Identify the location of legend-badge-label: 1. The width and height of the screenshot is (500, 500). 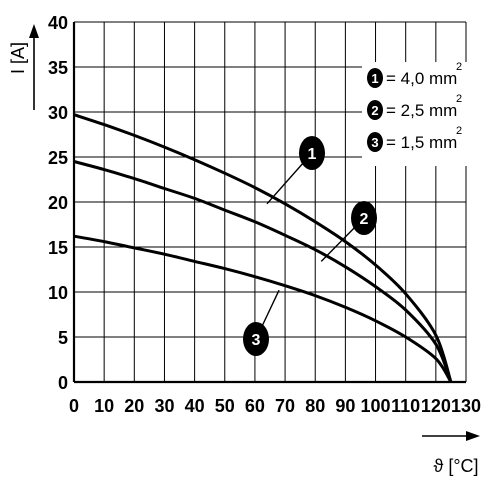
(374, 78).